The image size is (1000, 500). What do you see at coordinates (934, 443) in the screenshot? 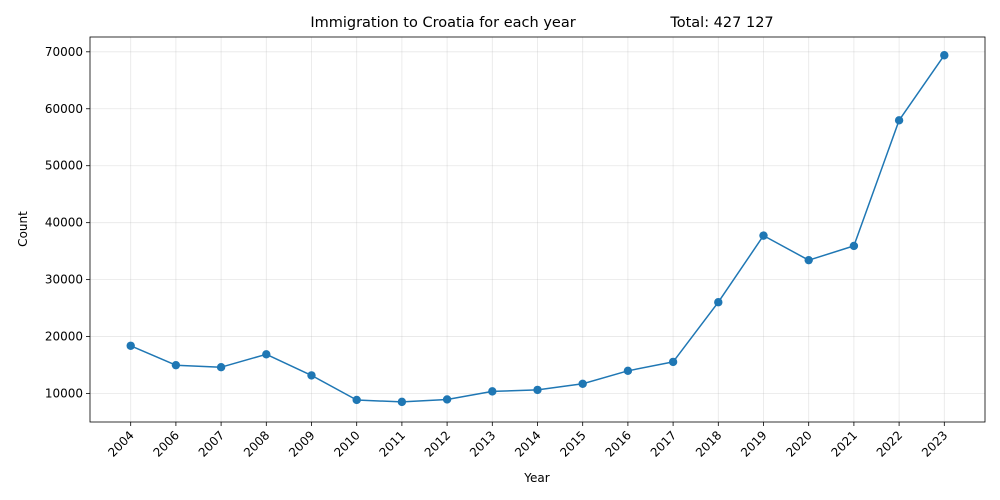
I see `x-tick-label: 2023` at bounding box center [934, 443].